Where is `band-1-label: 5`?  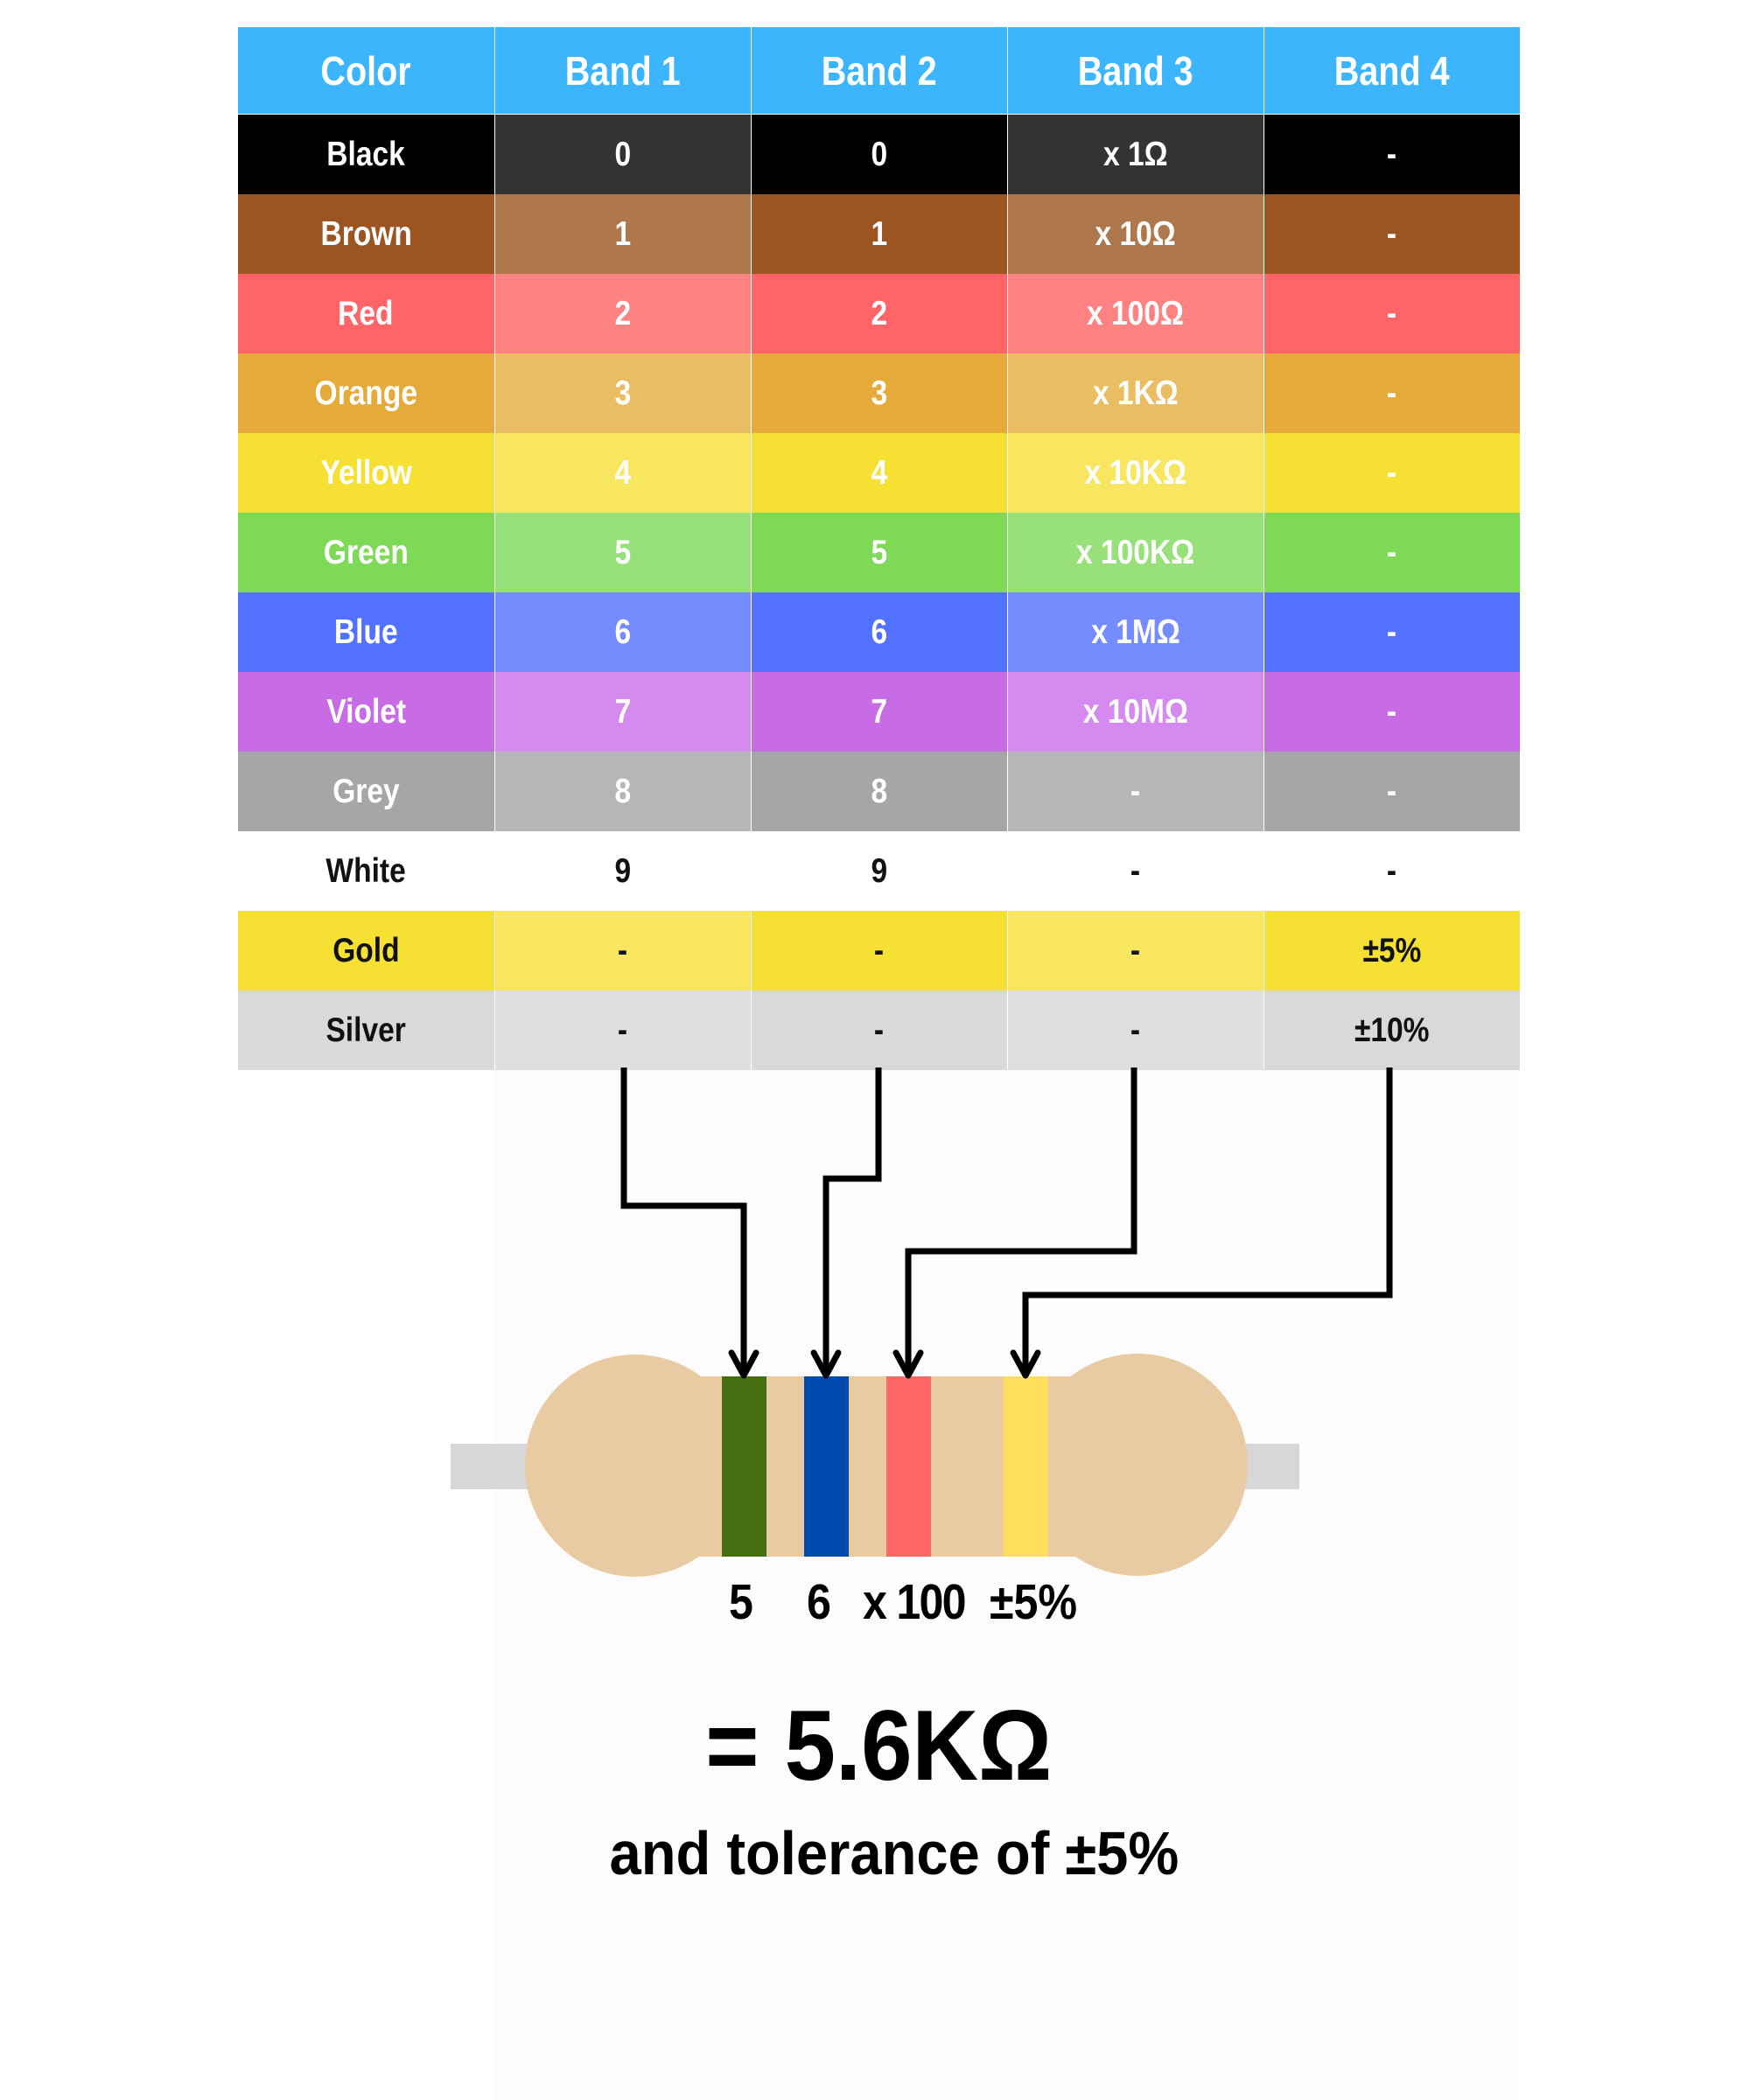
band-1-label: 5 is located at coordinates (741, 1602).